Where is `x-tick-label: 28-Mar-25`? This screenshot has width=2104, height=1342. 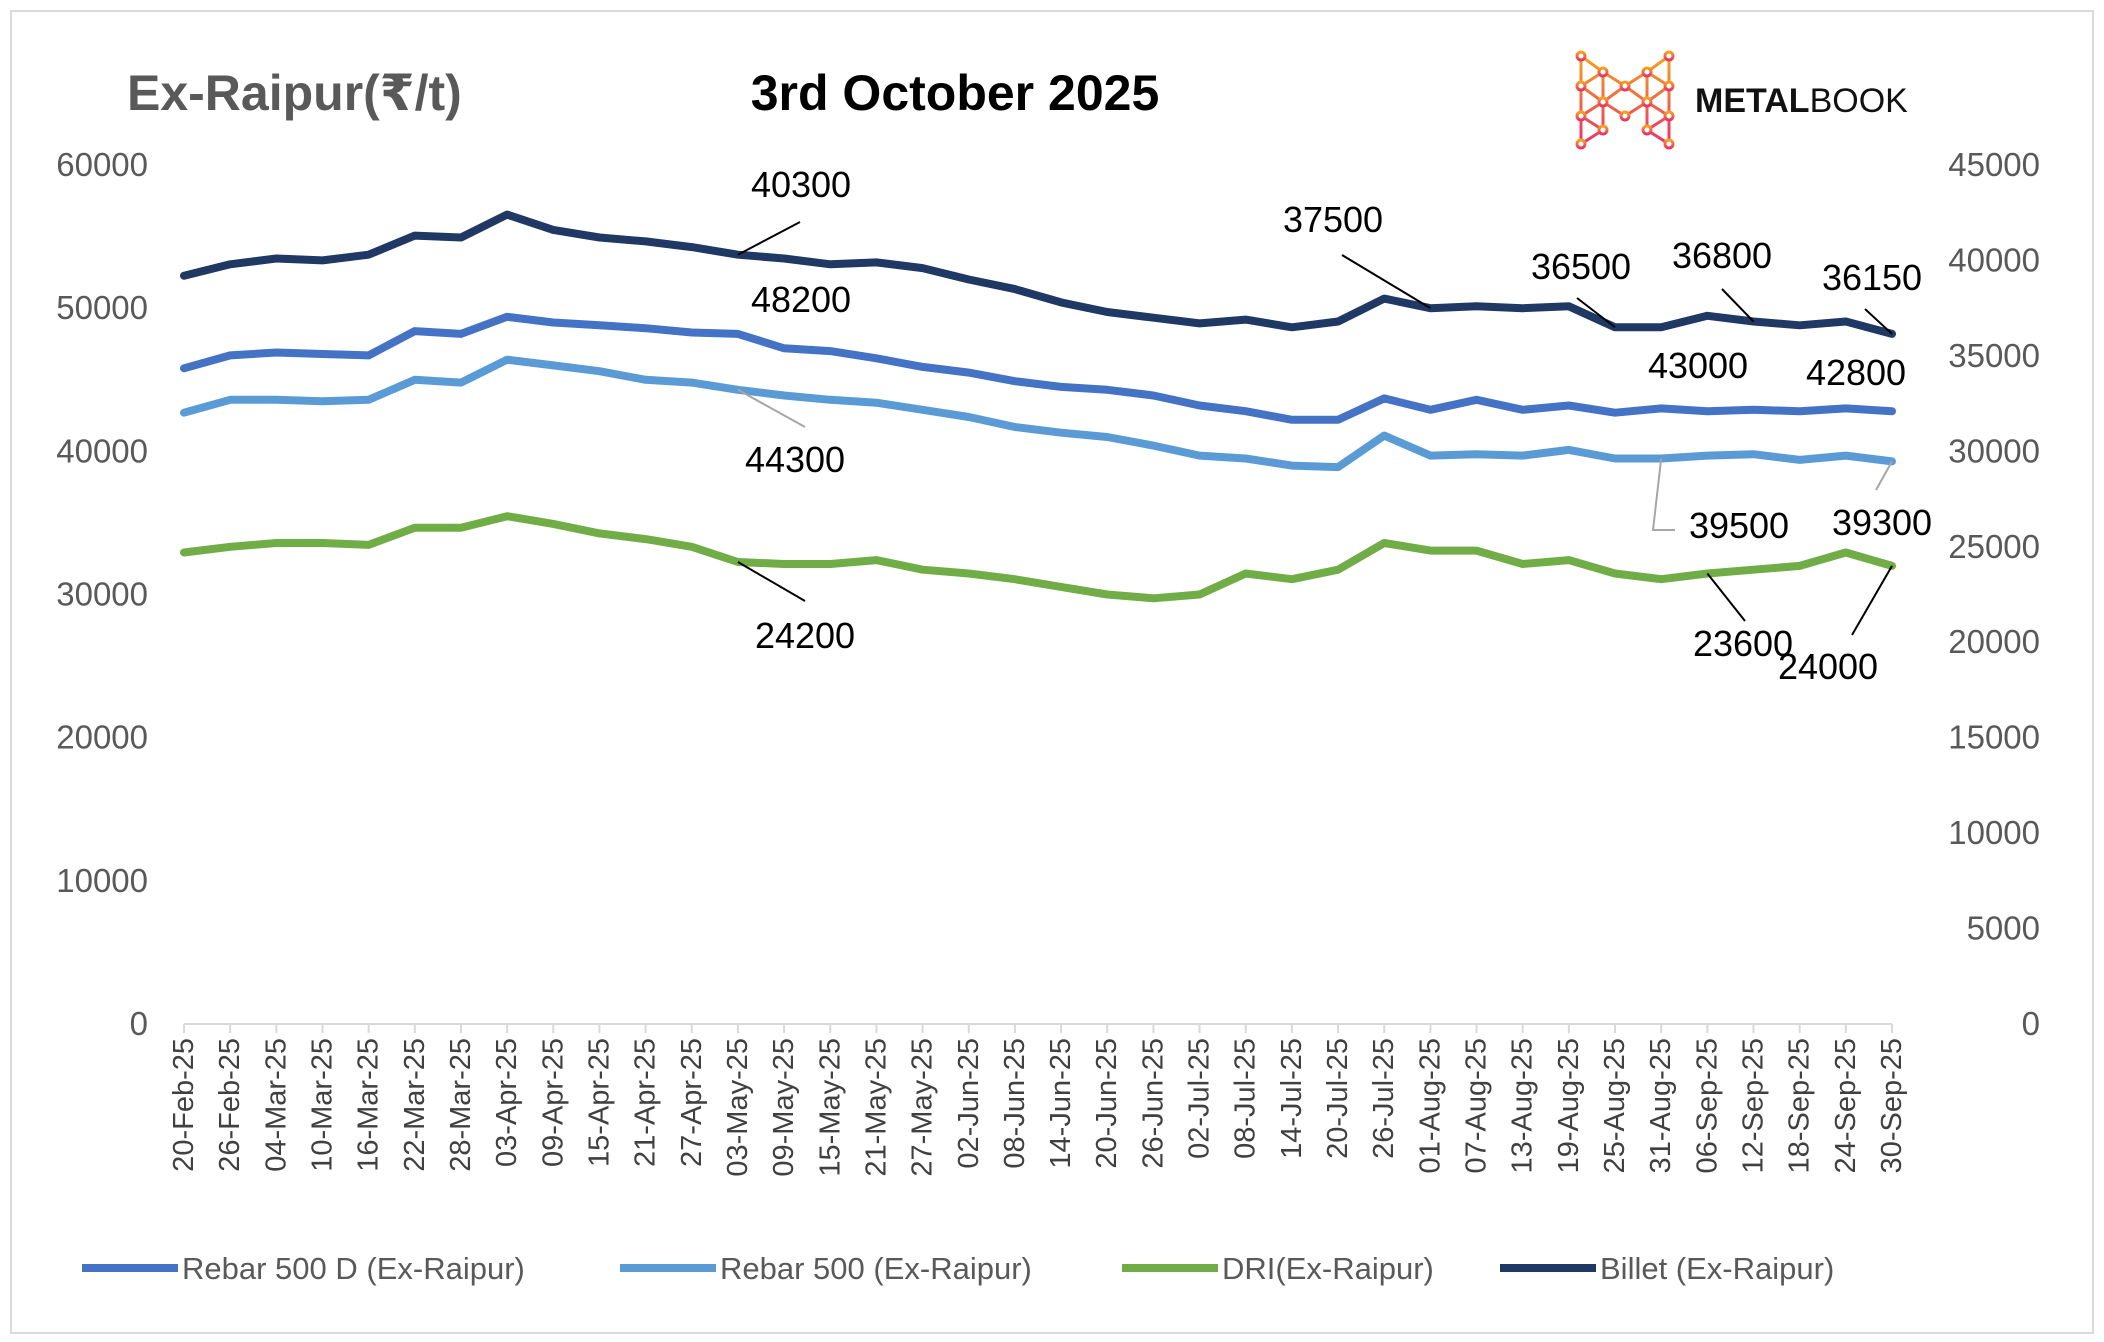 x-tick-label: 28-Mar-25 is located at coordinates (461, 1105).